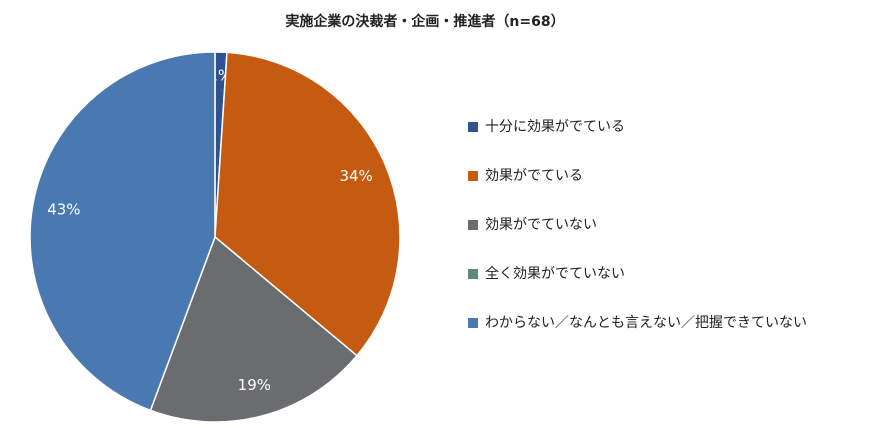  What do you see at coordinates (63, 209) in the screenshot?
I see `value-label: 43%` at bounding box center [63, 209].